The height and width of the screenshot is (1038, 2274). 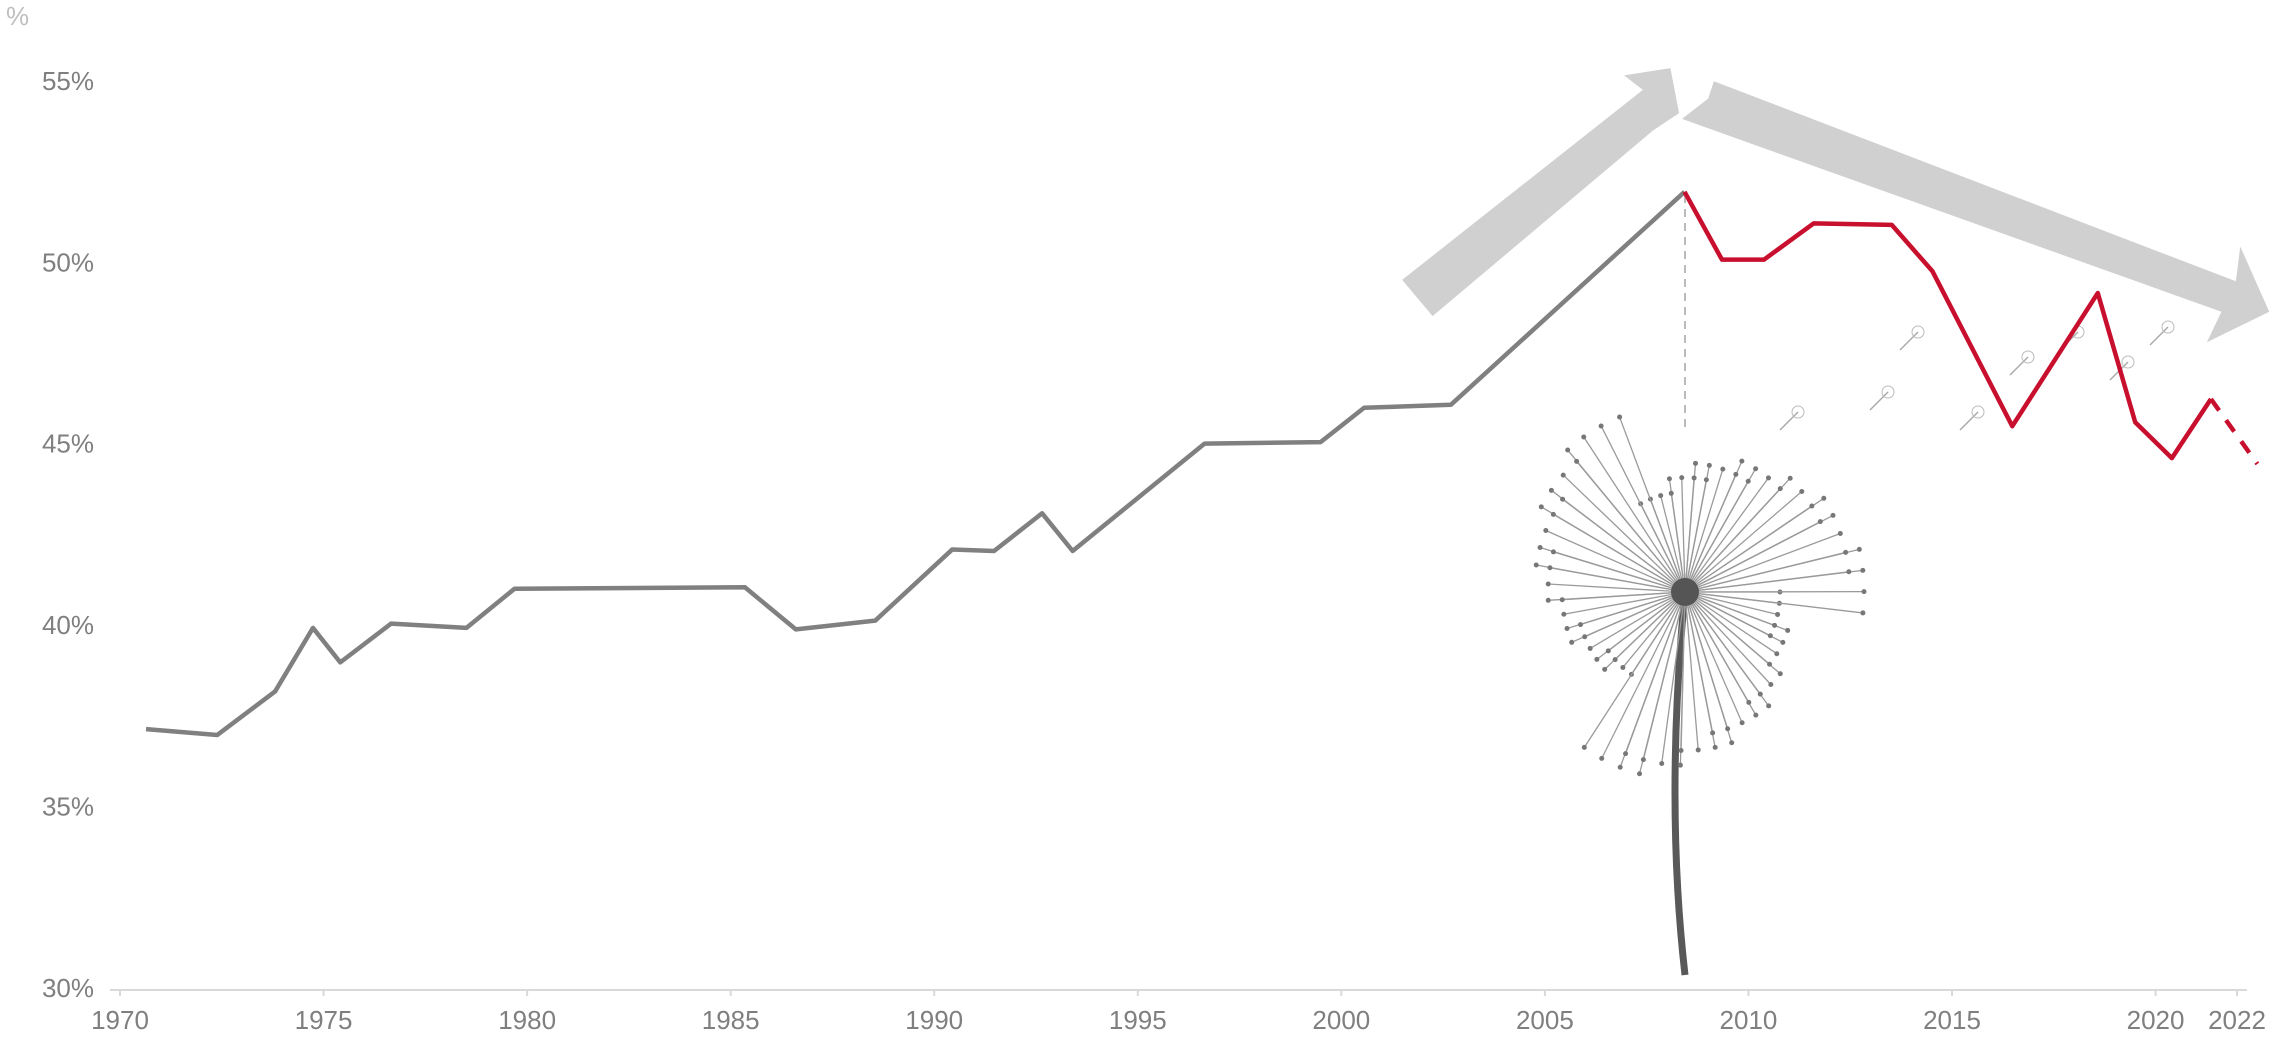 What do you see at coordinates (324, 1020) in the screenshot?
I see `x-tick-label: 1975` at bounding box center [324, 1020].